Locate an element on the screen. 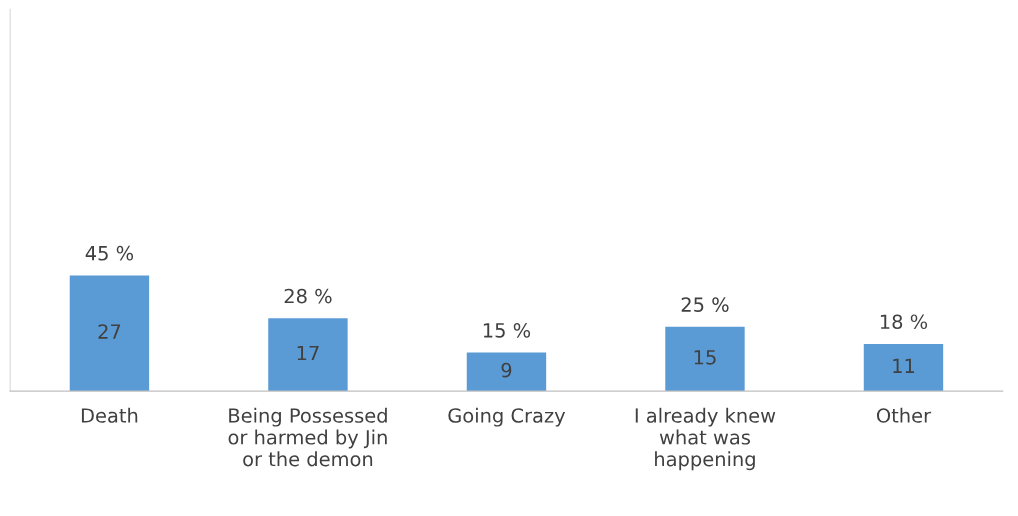  x-tick-label: Other is located at coordinates (904, 415).